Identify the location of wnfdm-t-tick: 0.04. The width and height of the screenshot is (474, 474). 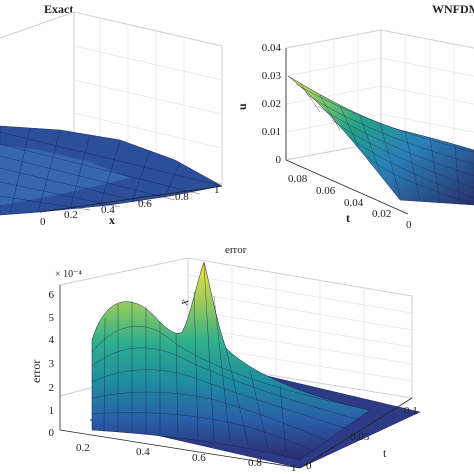
(354, 203).